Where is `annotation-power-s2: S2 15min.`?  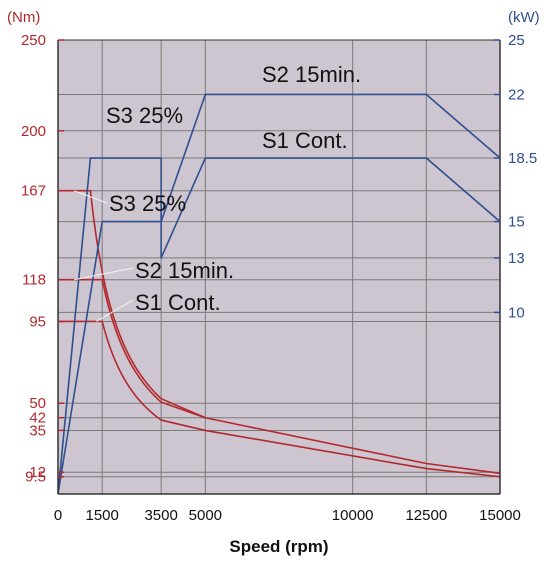 annotation-power-s2: S2 15min. is located at coordinates (311, 74).